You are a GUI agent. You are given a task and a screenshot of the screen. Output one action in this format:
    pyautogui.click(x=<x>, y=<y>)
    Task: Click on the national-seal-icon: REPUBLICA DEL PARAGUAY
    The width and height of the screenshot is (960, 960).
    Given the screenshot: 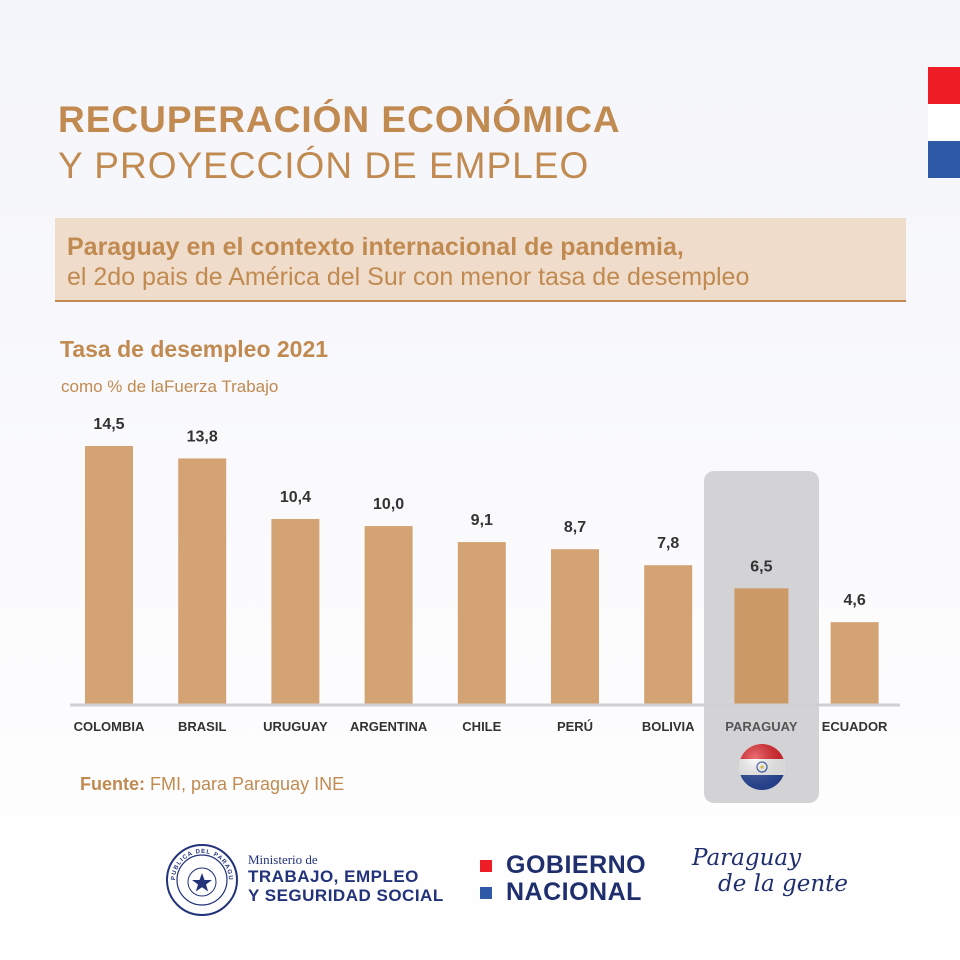 What is the action you would take?
    pyautogui.click(x=201, y=879)
    